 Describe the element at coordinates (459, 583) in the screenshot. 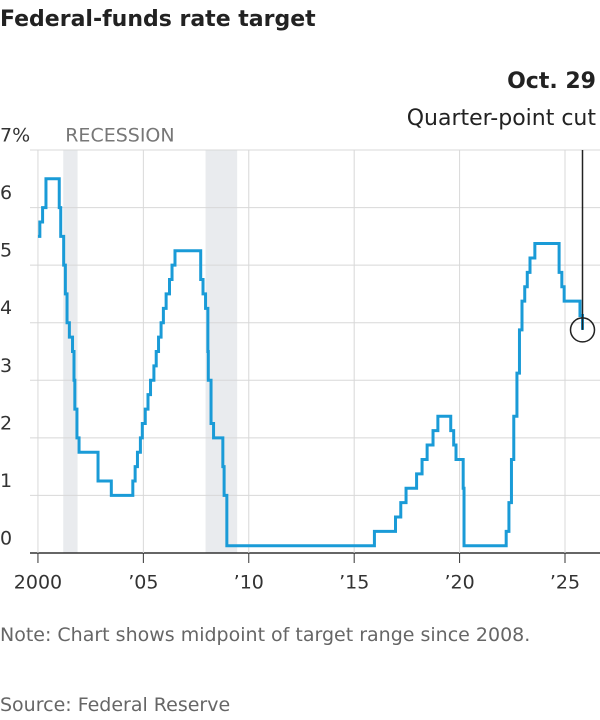

I see `x-tick-label: ’20` at that location.